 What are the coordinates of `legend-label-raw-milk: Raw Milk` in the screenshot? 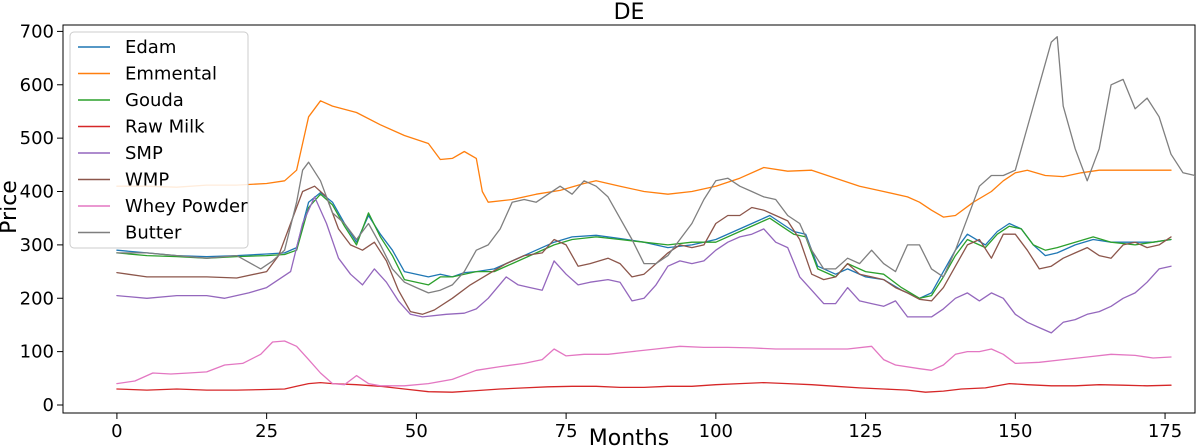 It's located at (165, 127).